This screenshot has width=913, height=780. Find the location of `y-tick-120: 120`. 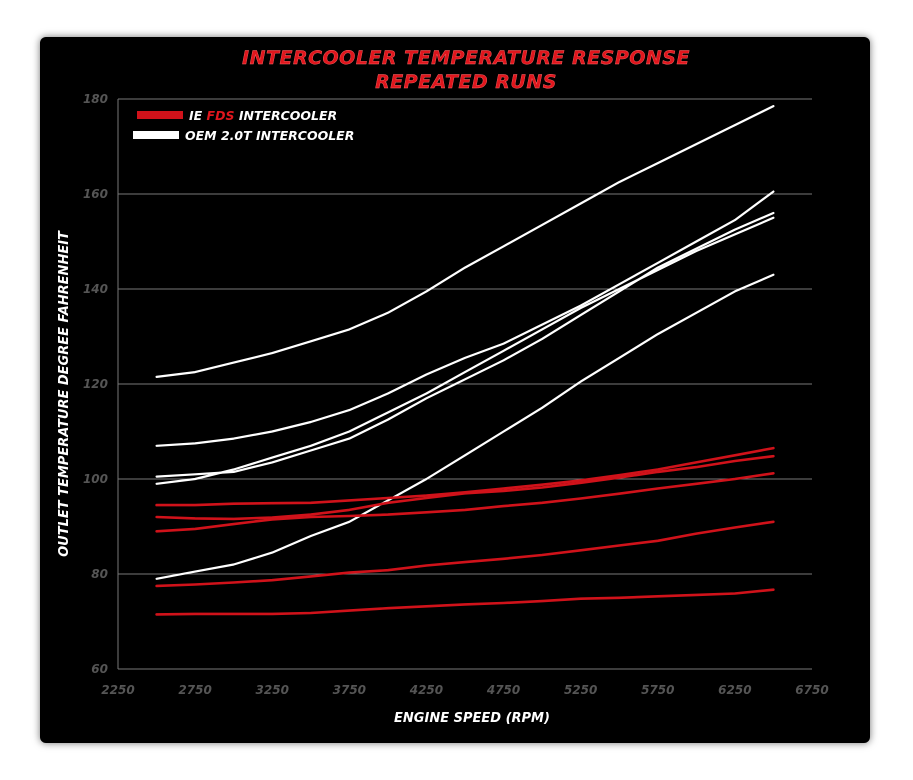

y-tick-120: 120 is located at coordinates (95, 384).